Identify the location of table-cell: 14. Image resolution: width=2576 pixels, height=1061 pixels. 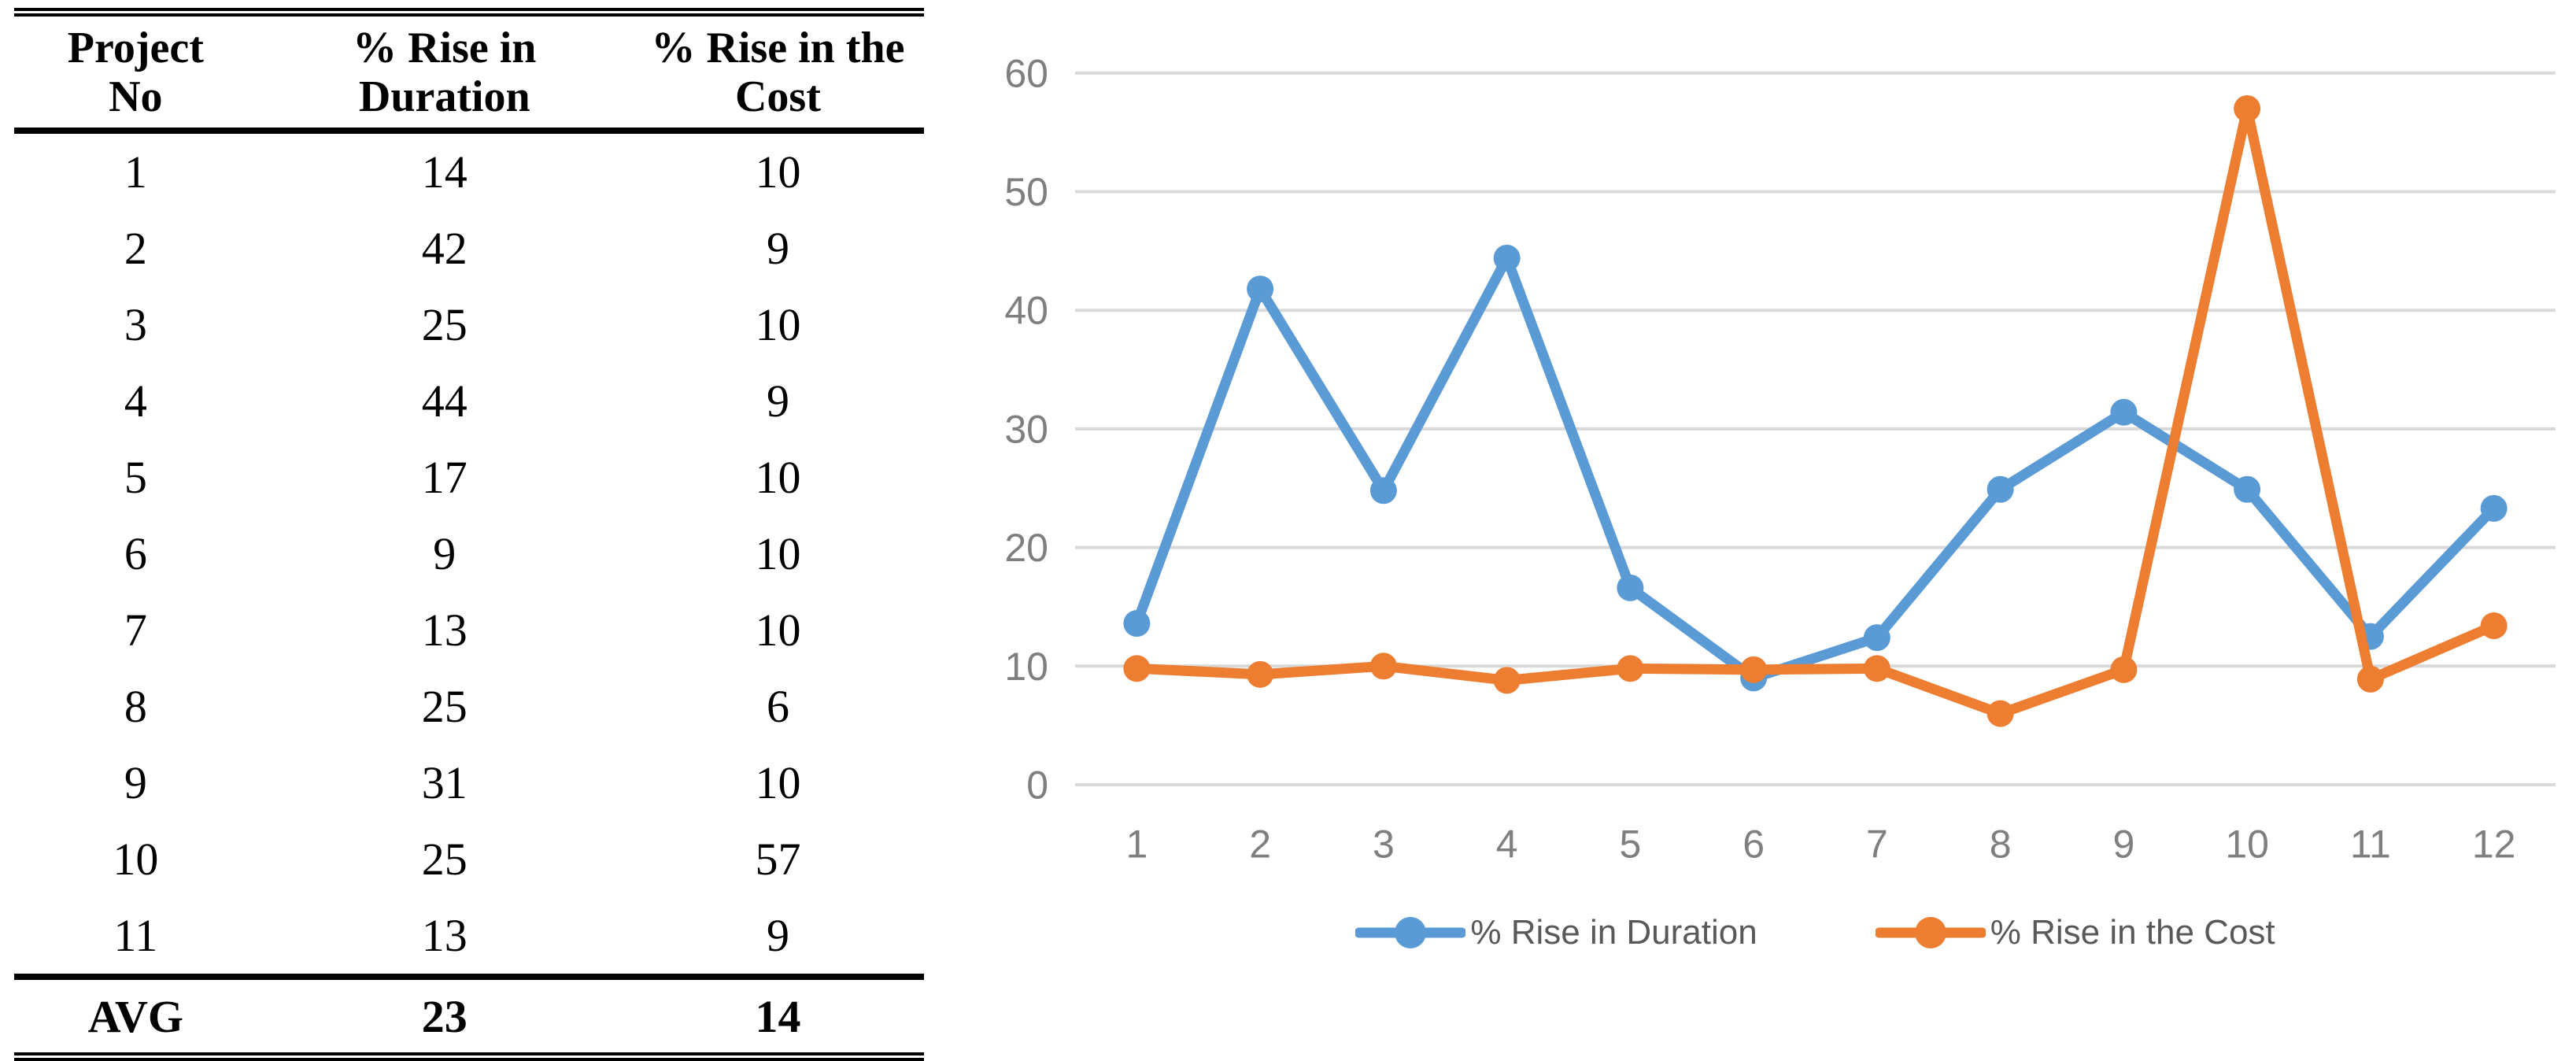
(444, 172).